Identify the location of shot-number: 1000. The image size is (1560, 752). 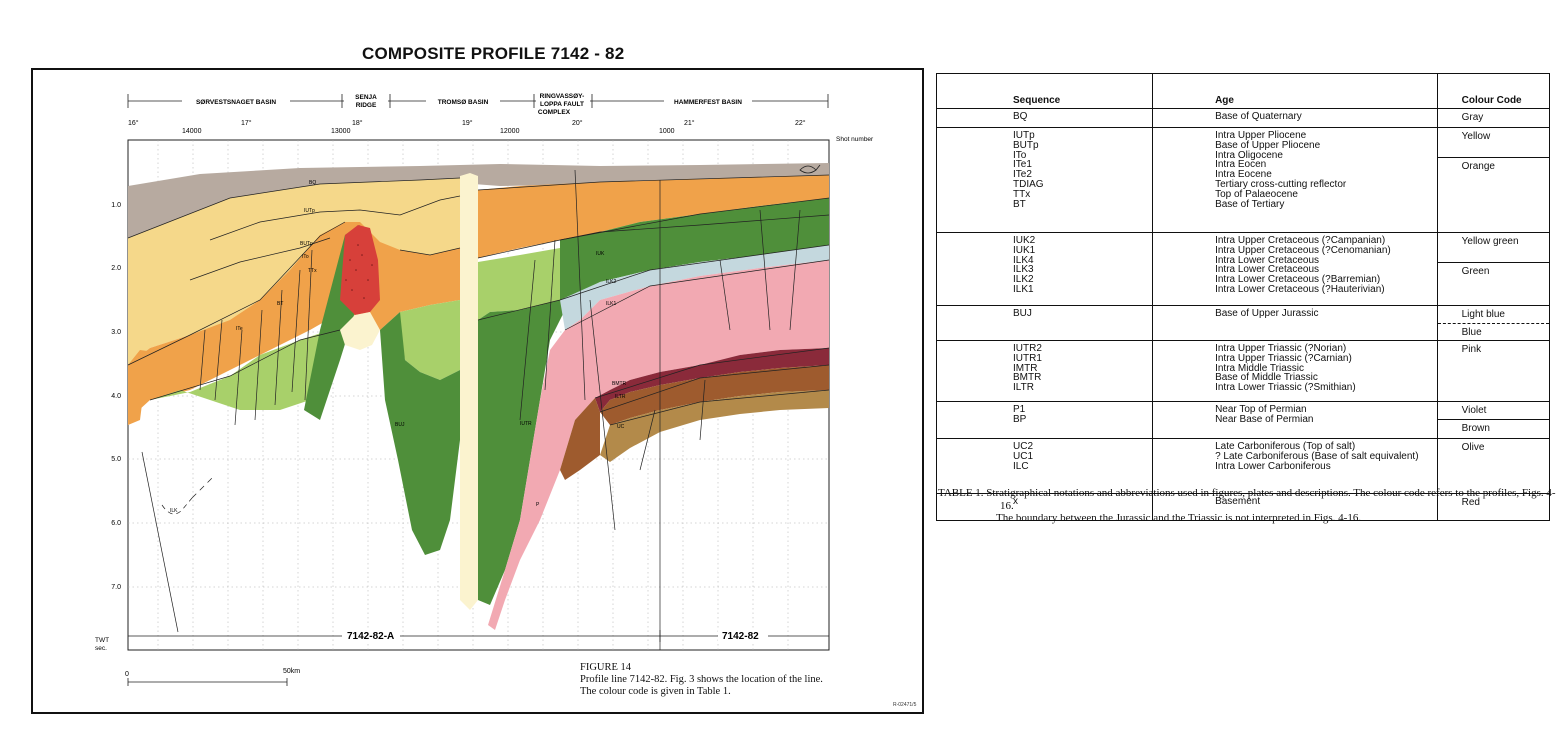
(667, 131).